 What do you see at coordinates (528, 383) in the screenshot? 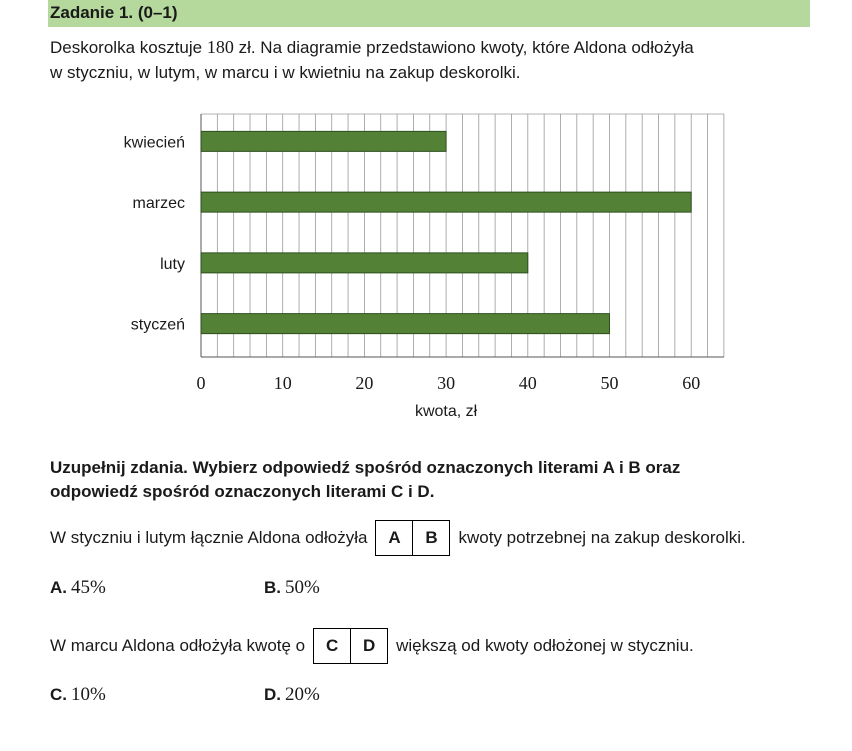
I see `x-tick-label: 40` at bounding box center [528, 383].